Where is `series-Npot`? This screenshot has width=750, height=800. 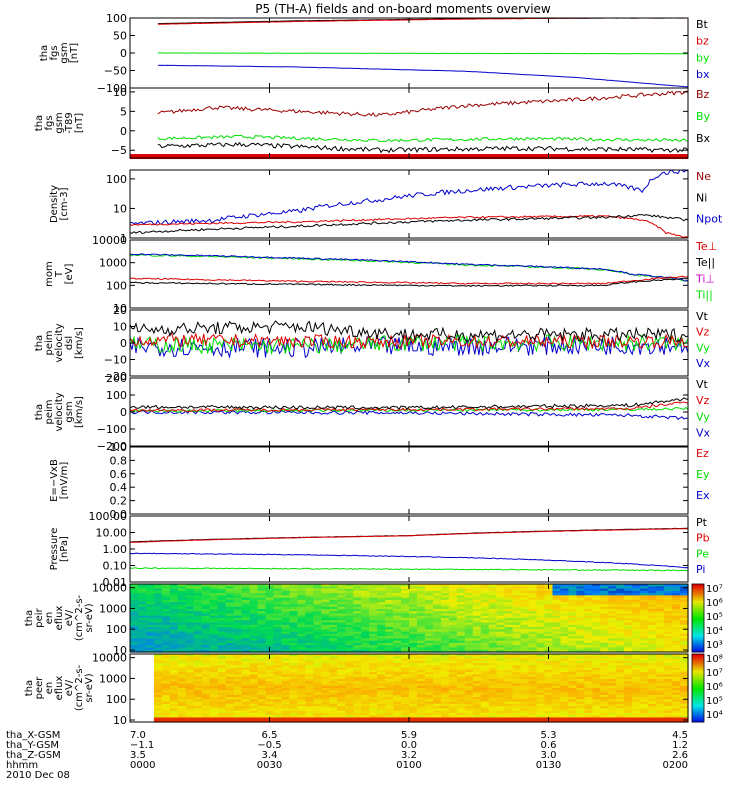
series-Npot is located at coordinates (409, 197).